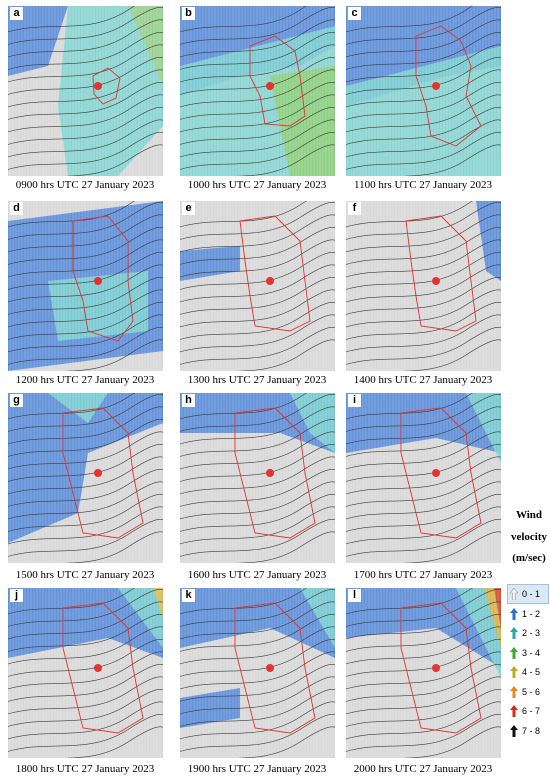 The width and height of the screenshot is (550, 780). I want to click on legend-item: 7 - 8, so click(528, 731).